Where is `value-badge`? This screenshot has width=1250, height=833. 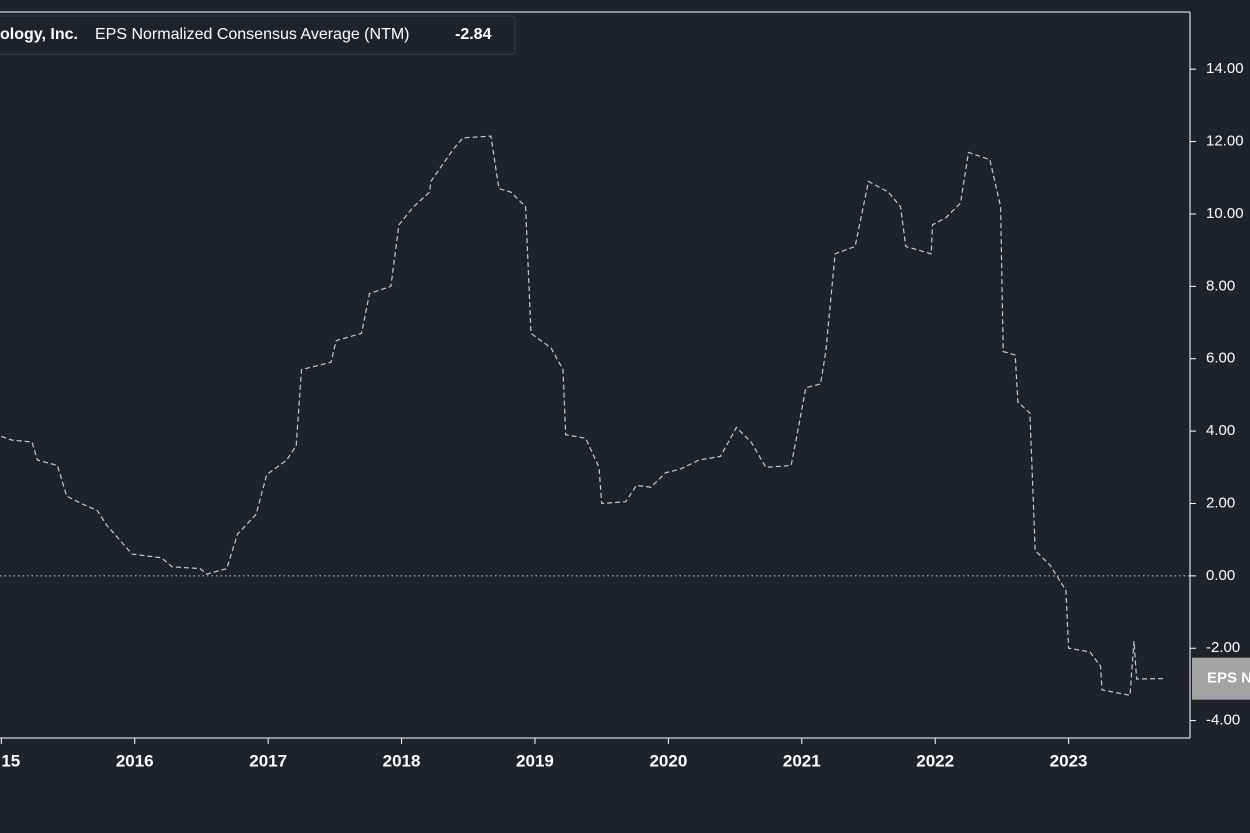
value-badge is located at coordinates (1221, 678).